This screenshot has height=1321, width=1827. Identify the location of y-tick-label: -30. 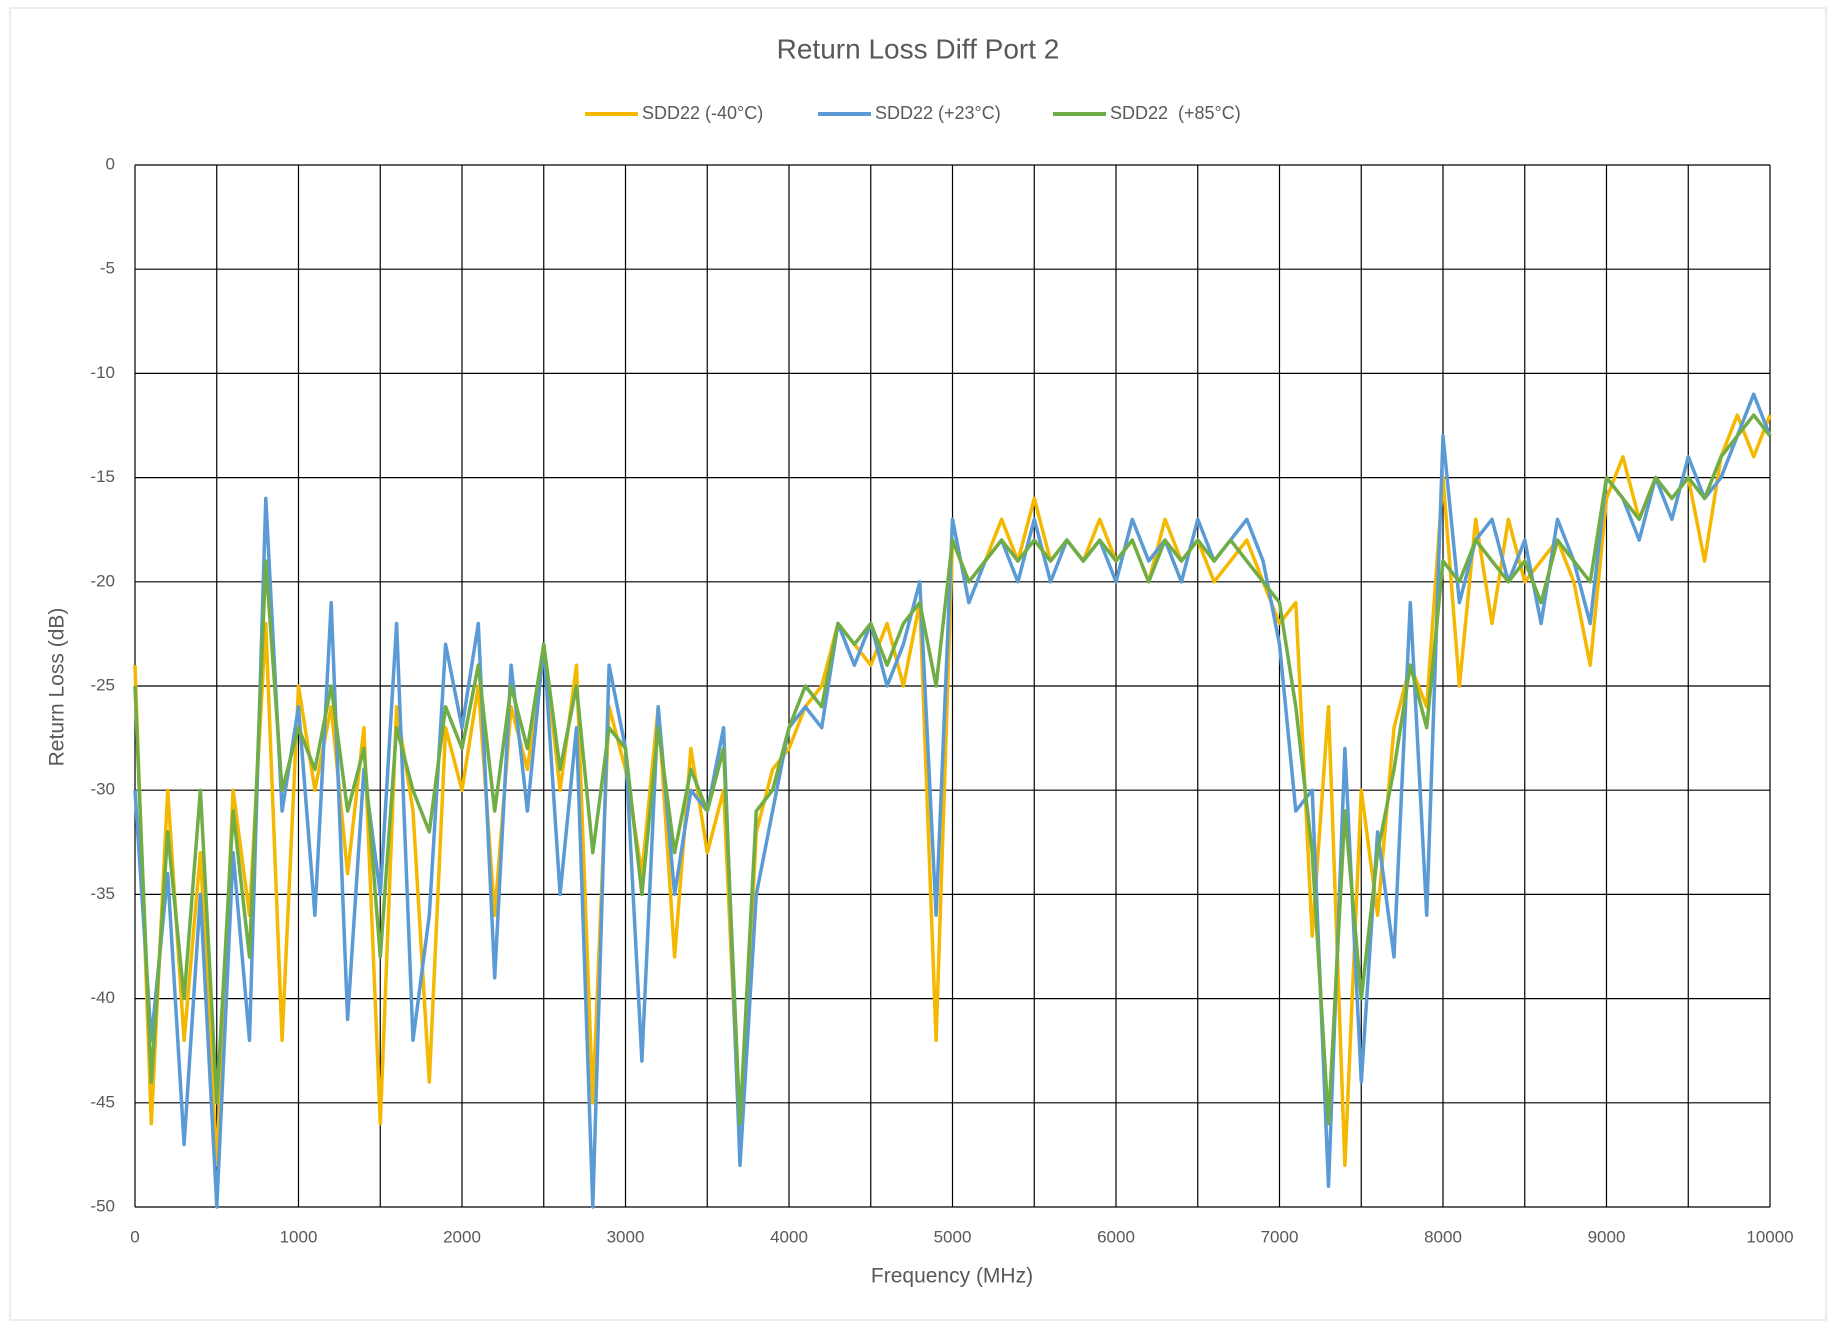
(102, 789).